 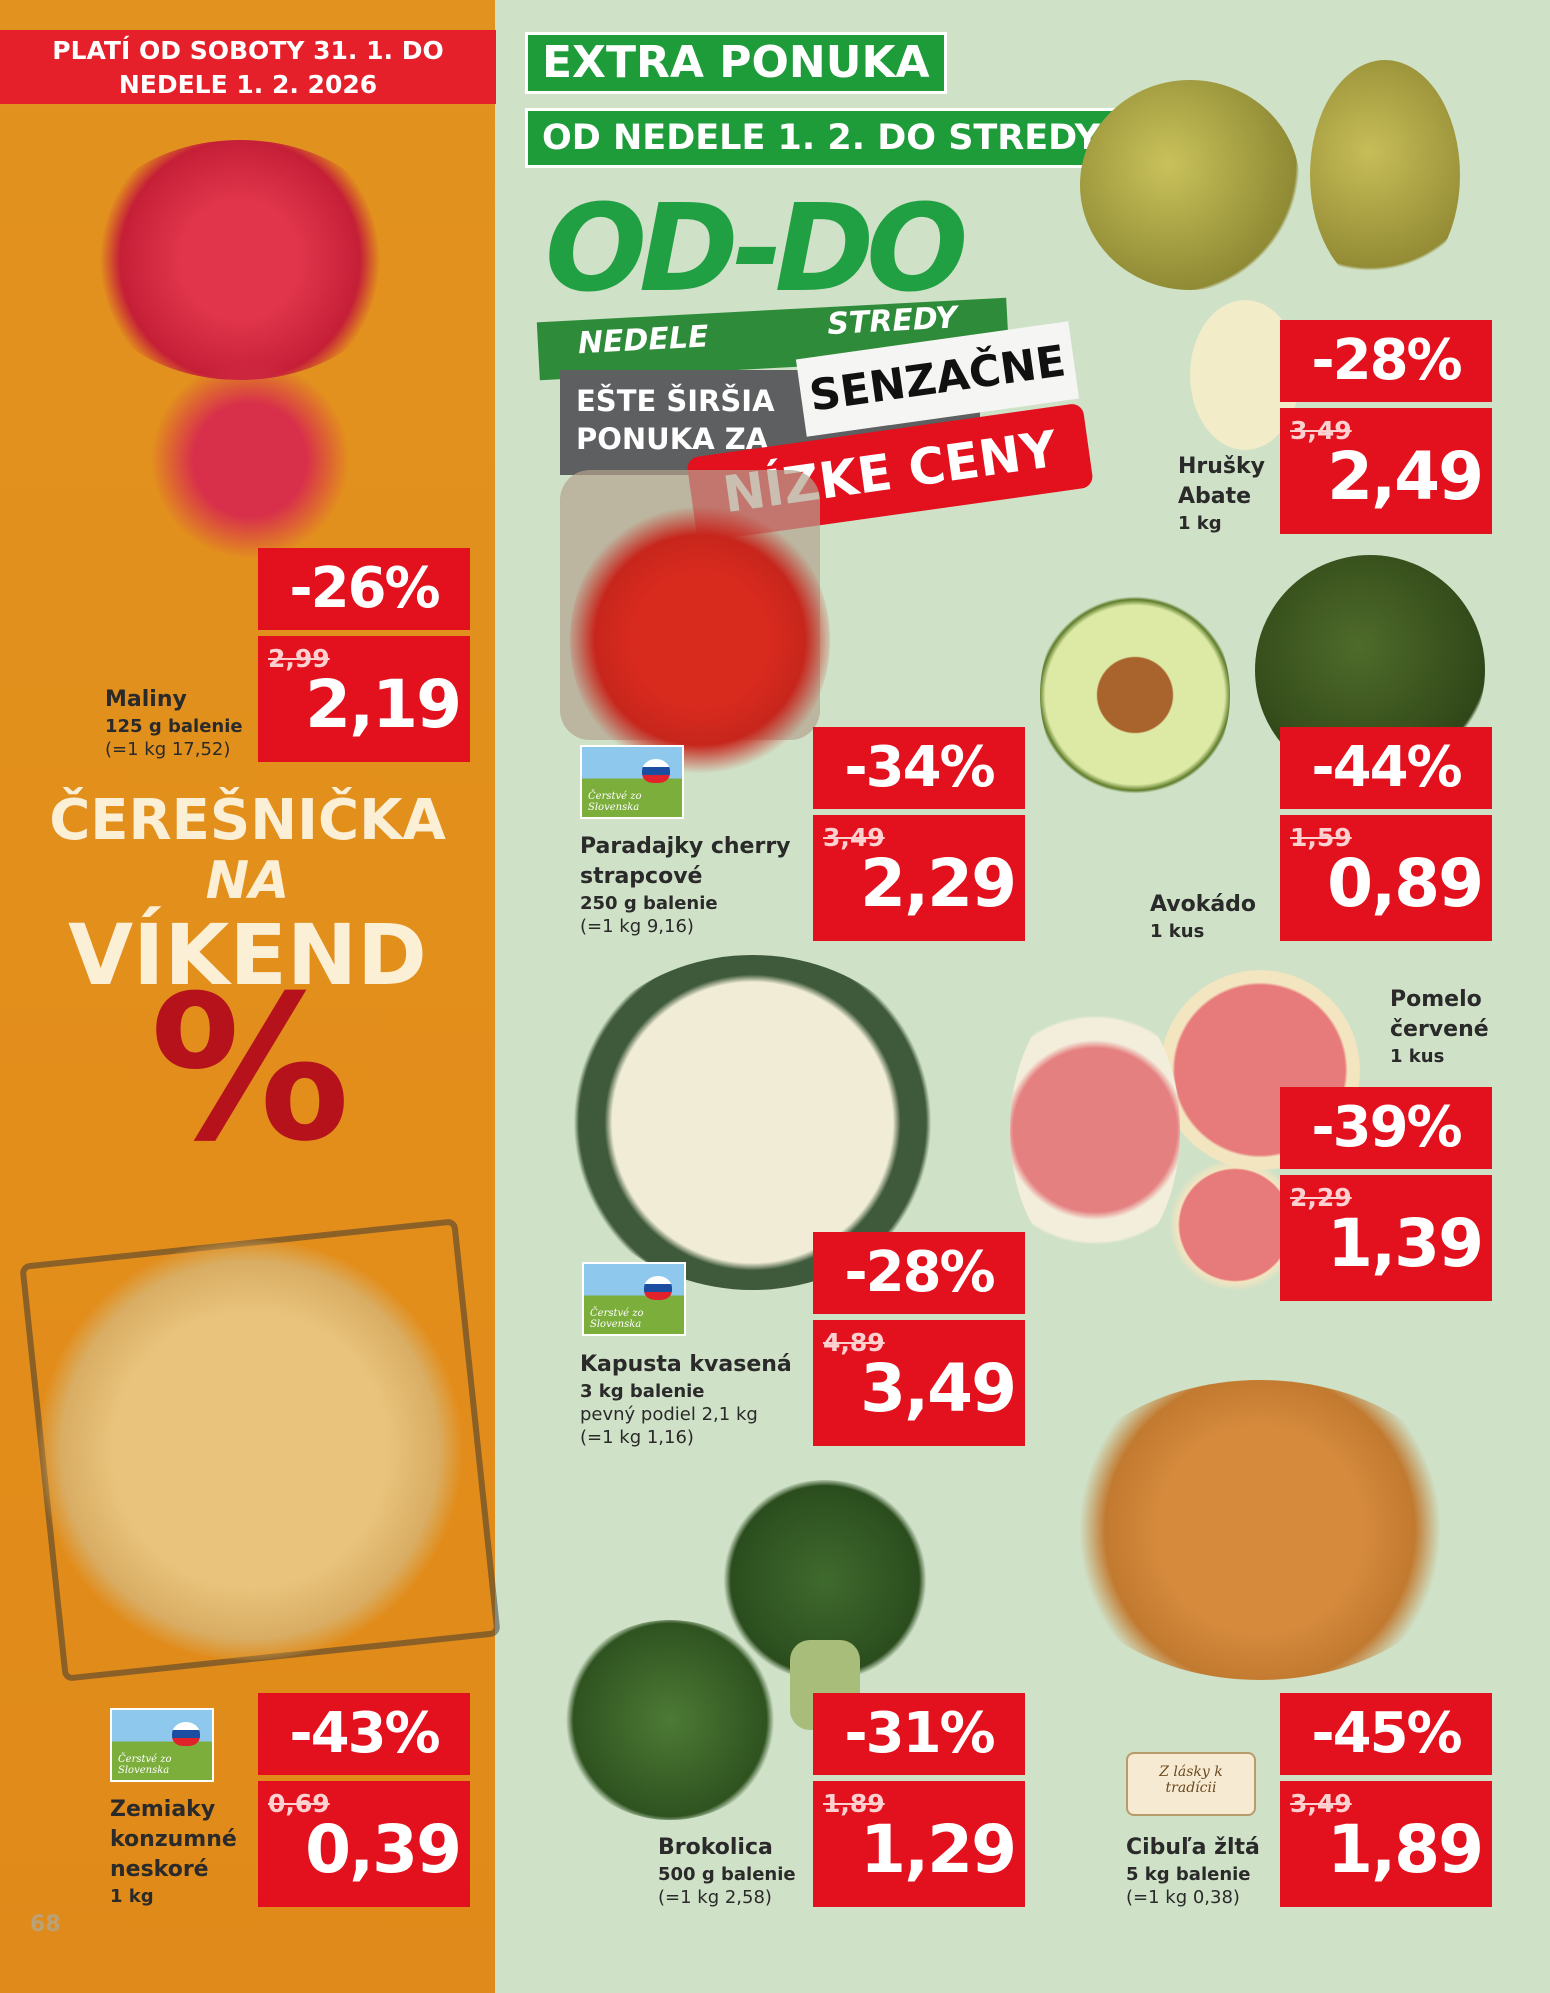 What do you see at coordinates (643, 340) in the screenshot?
I see `promo-from: NEDELE` at bounding box center [643, 340].